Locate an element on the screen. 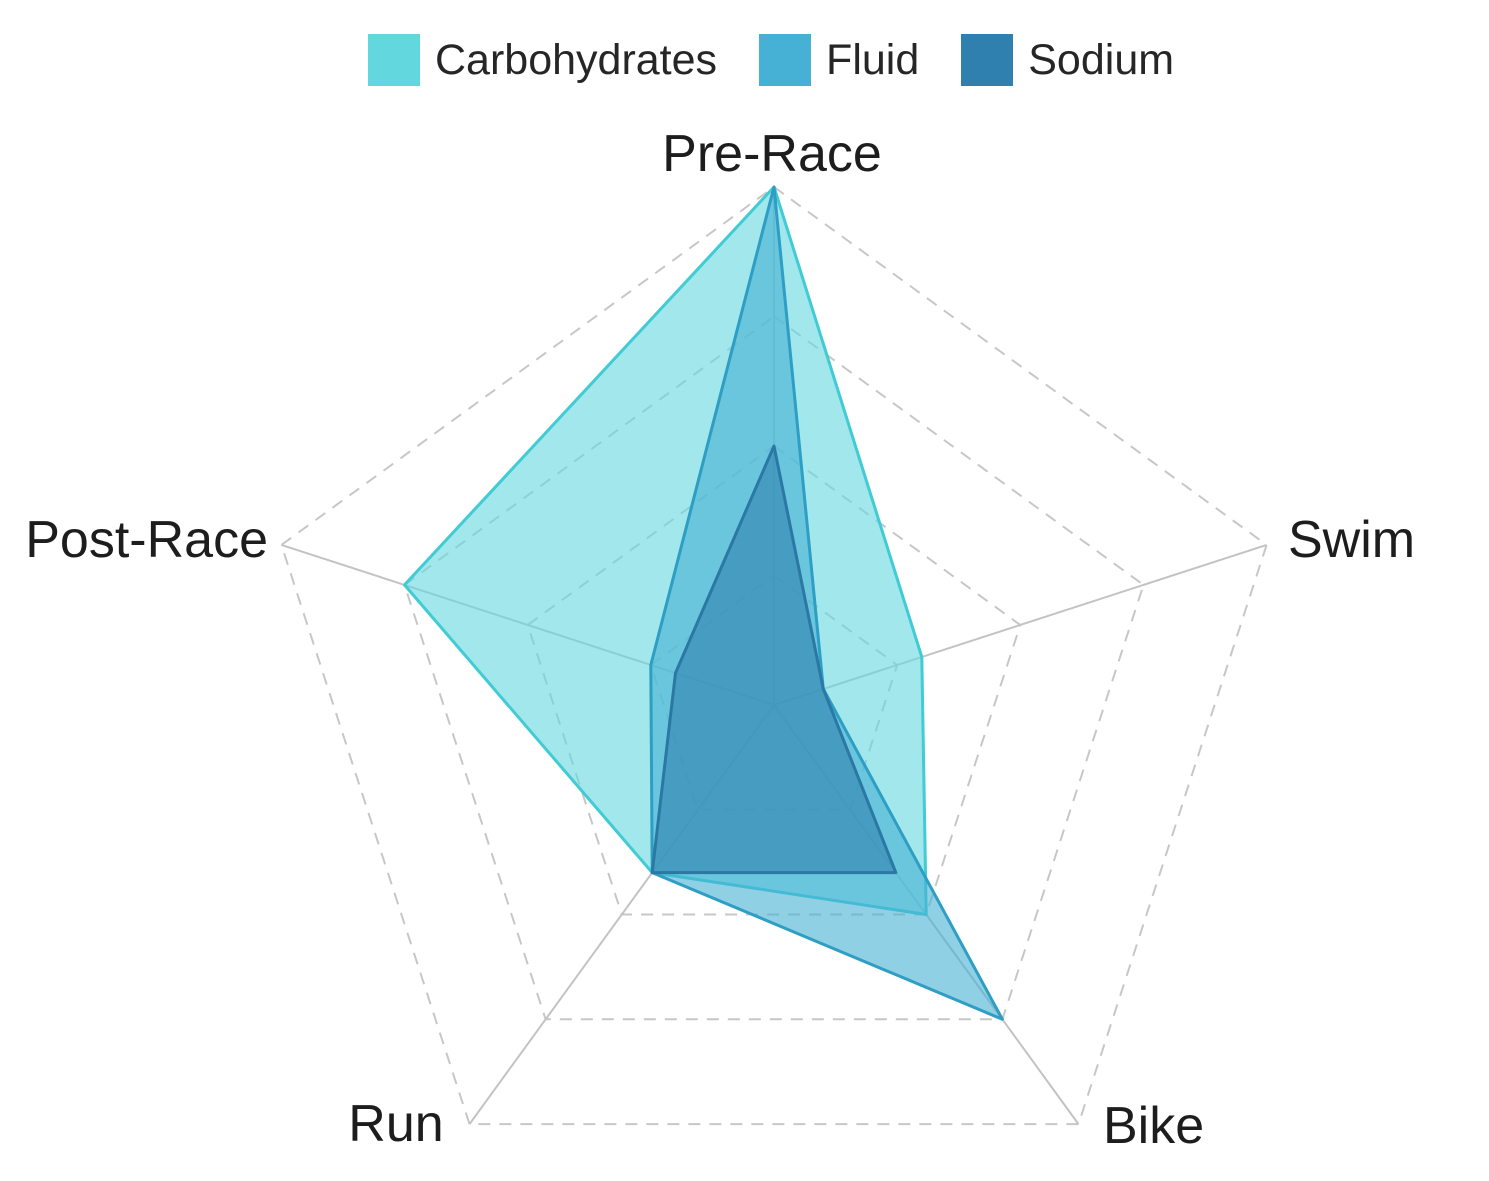 This screenshot has height=1181, width=1489. legend-item-sodium: Sodium is located at coordinates (1067, 60).